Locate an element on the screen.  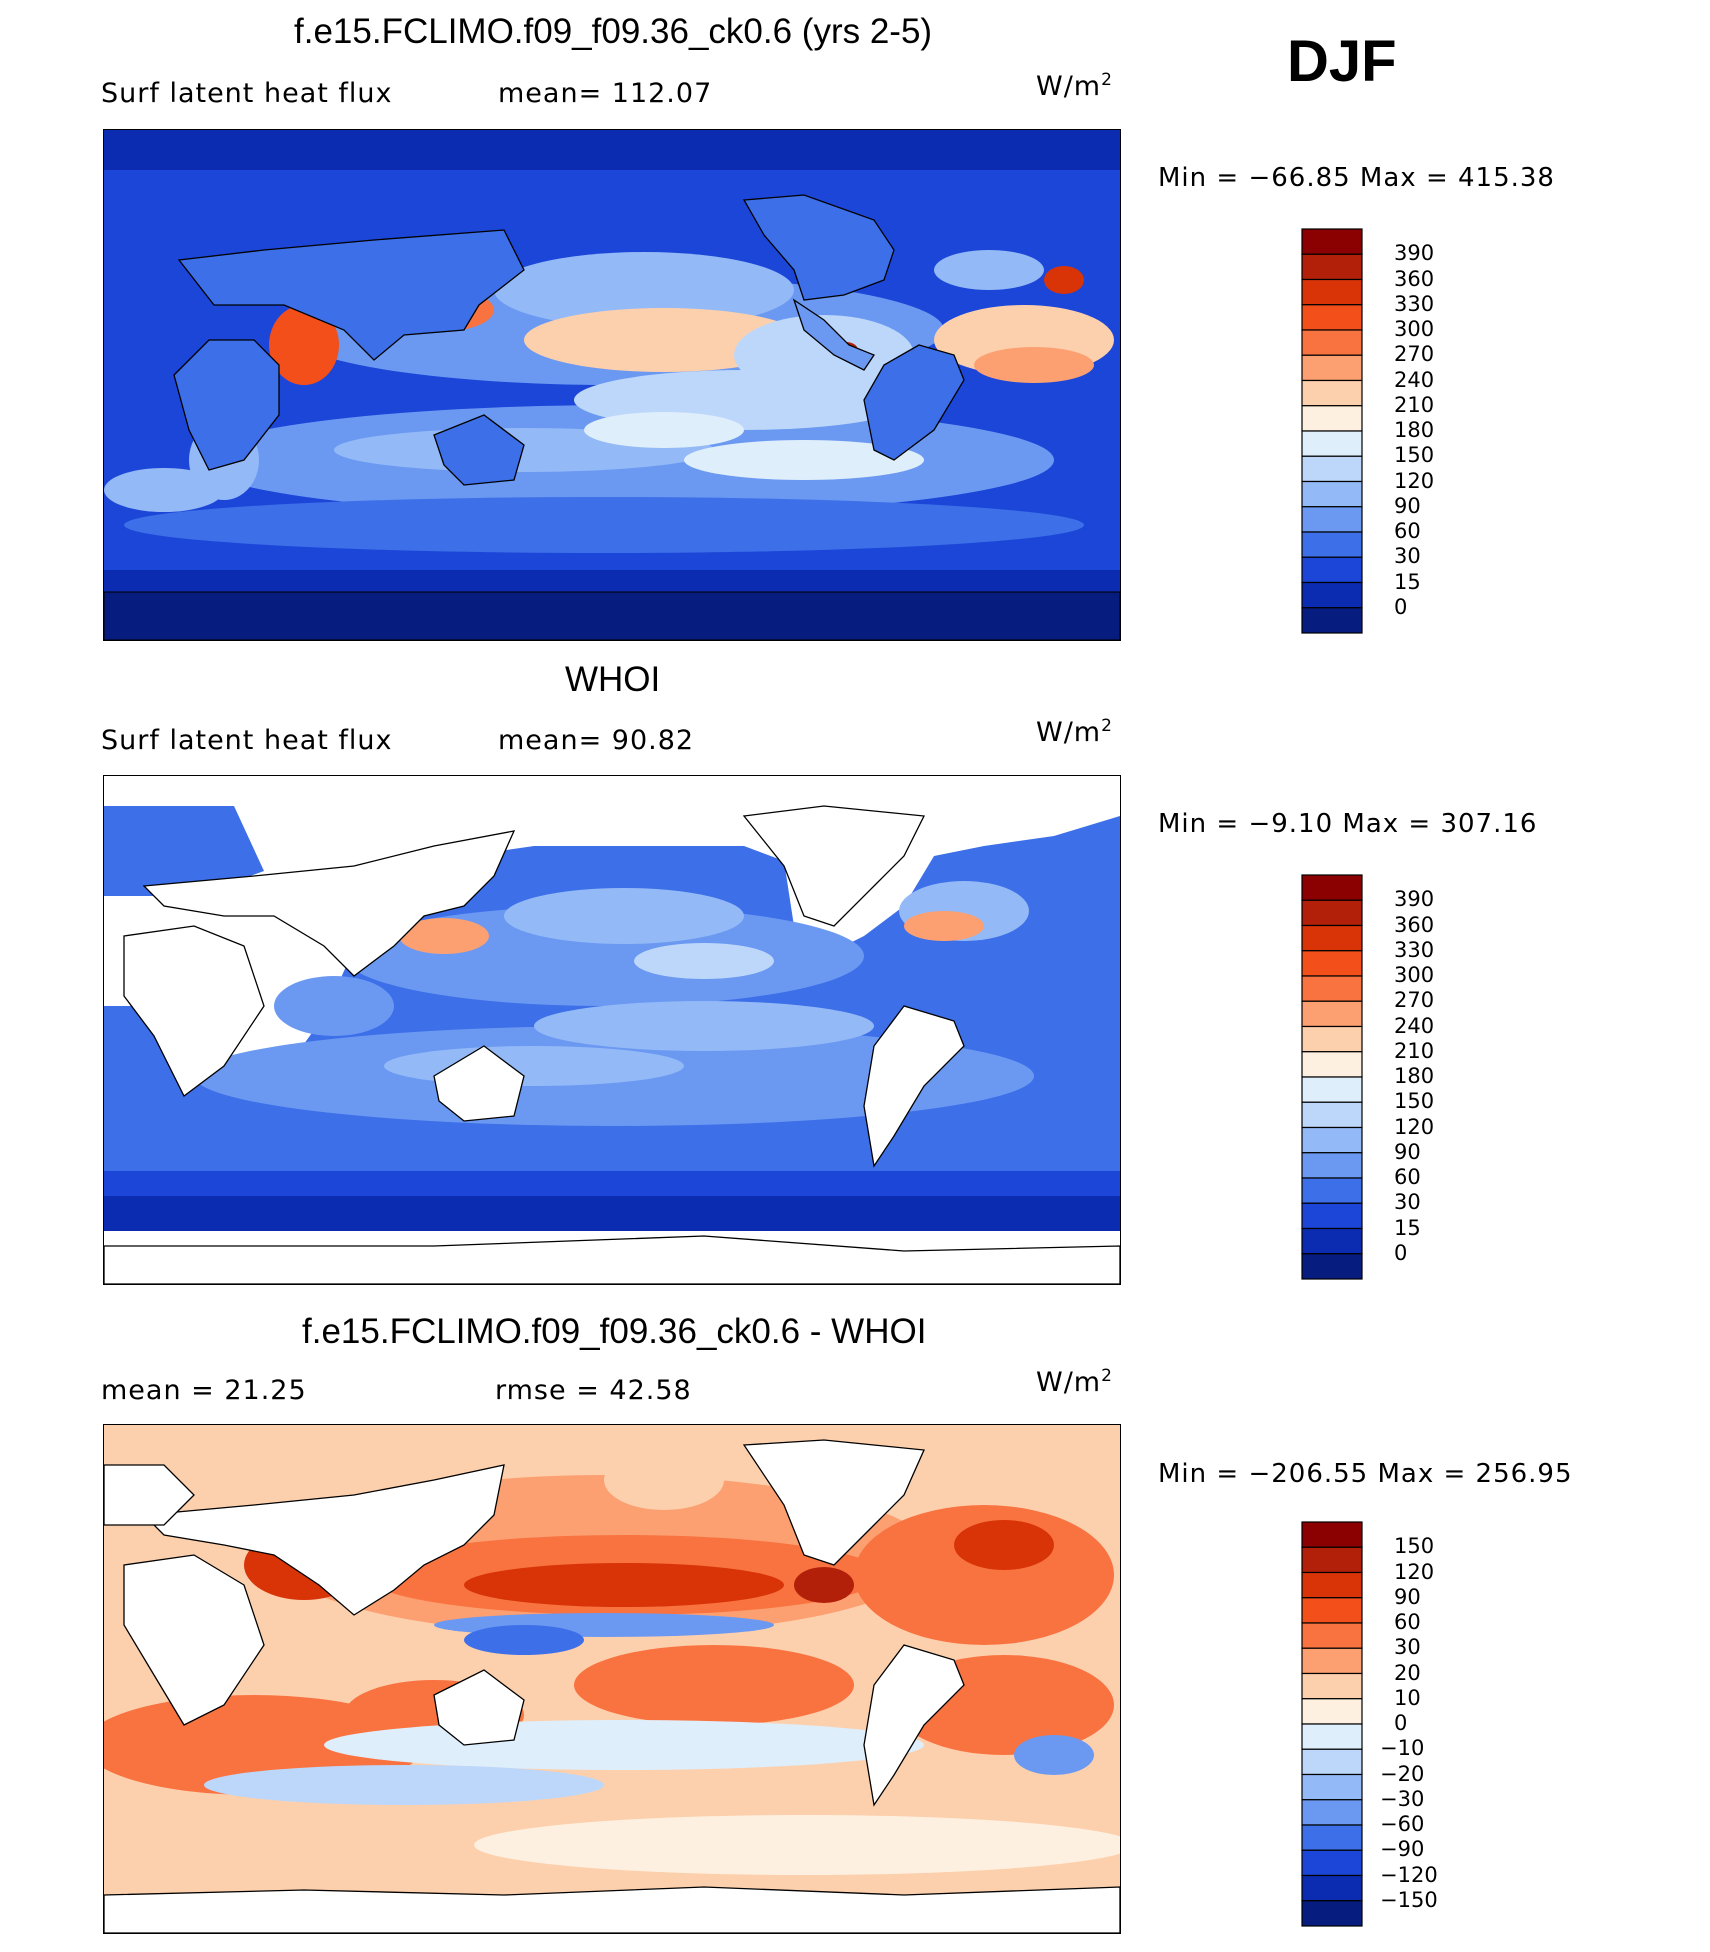
colorbar-tick-label: 240 is located at coordinates (1414, 379).